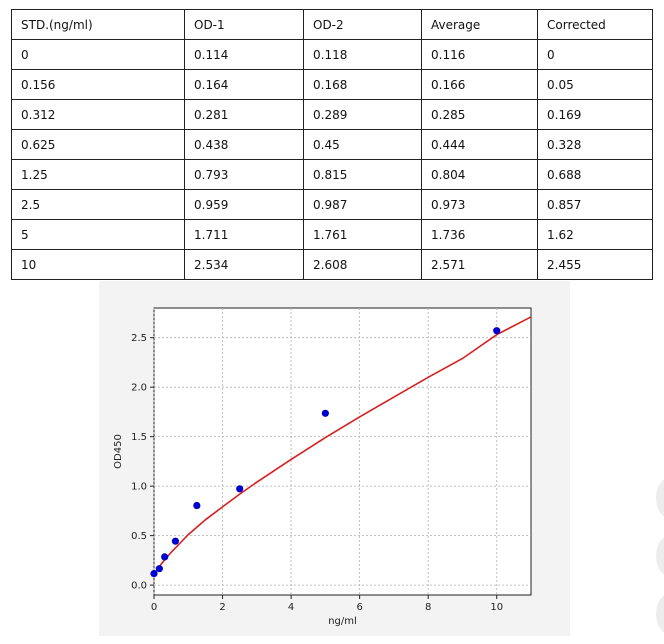 The width and height of the screenshot is (664, 644). I want to click on table-cell: 0.625, so click(98, 144).